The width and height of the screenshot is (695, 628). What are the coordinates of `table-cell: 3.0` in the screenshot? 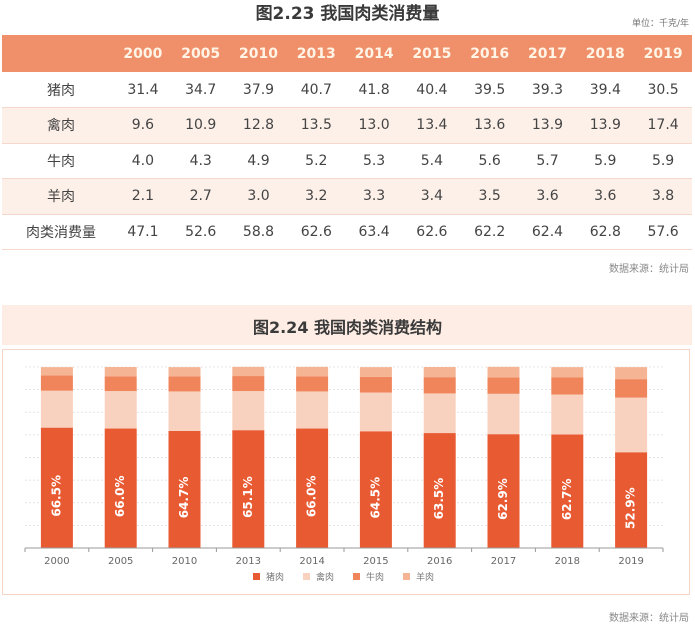 It's located at (258, 196).